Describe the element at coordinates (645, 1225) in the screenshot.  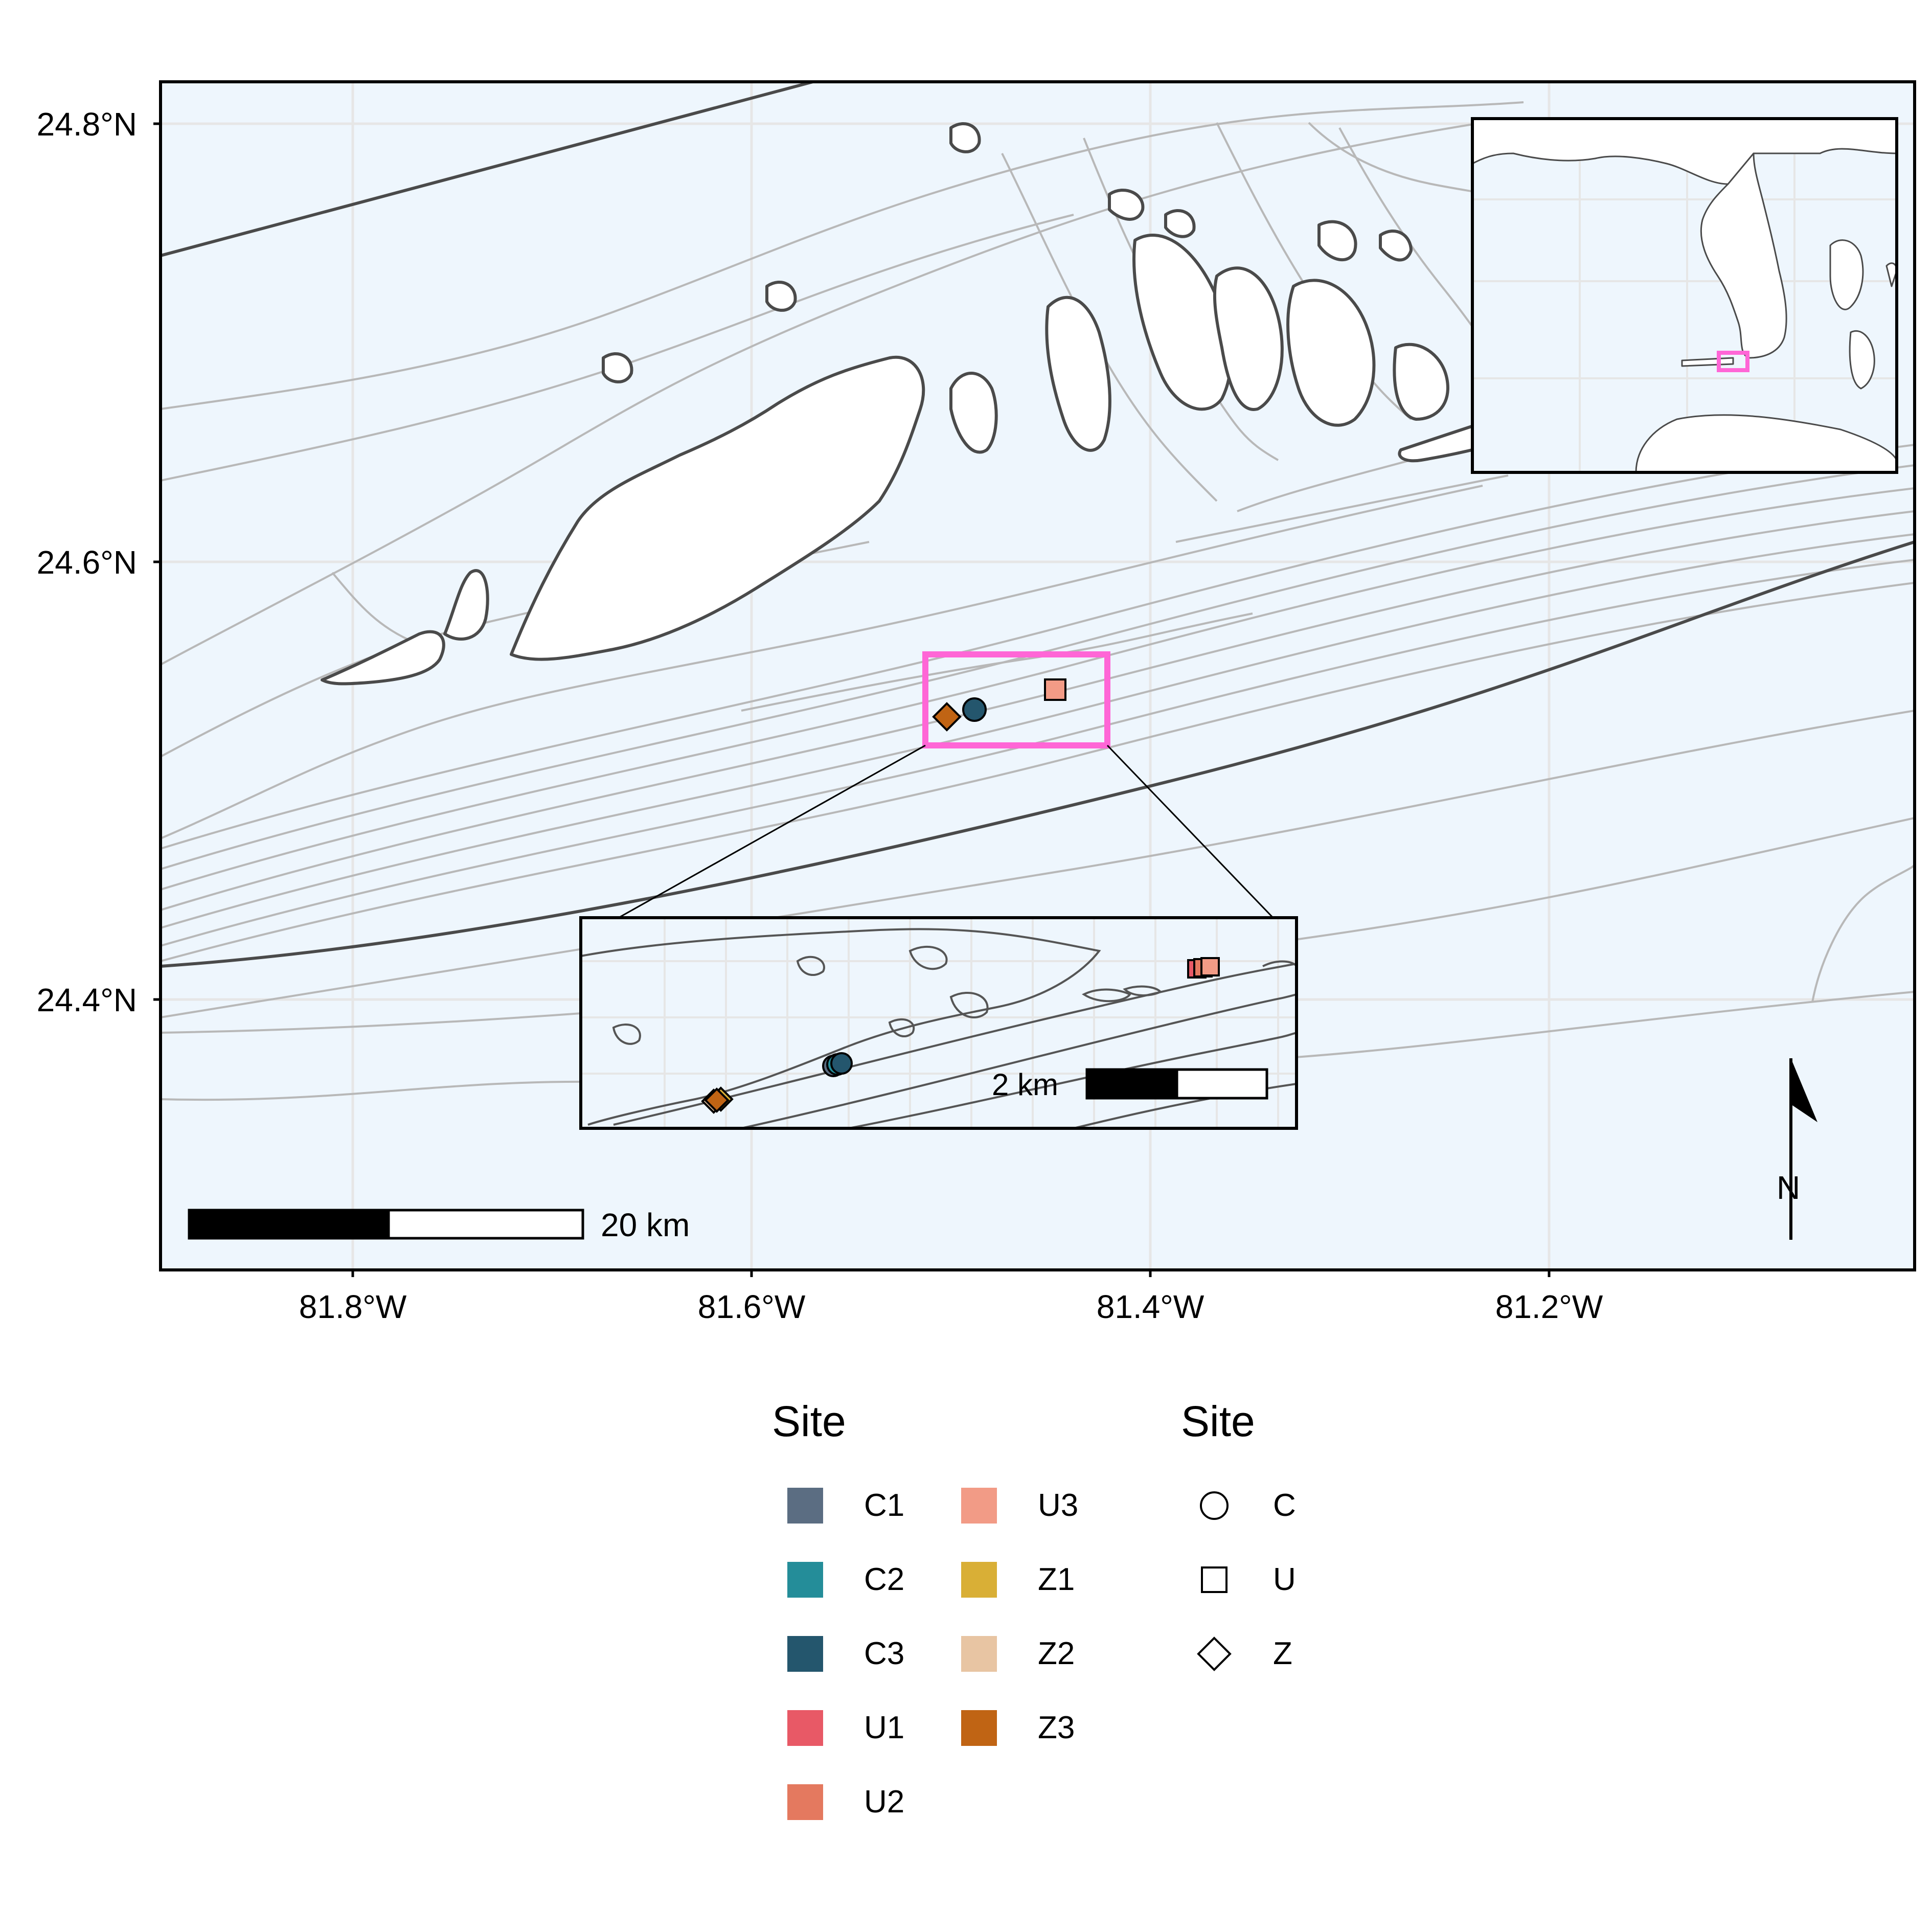
I see `main-scale-bar-label: 20 km` at that location.